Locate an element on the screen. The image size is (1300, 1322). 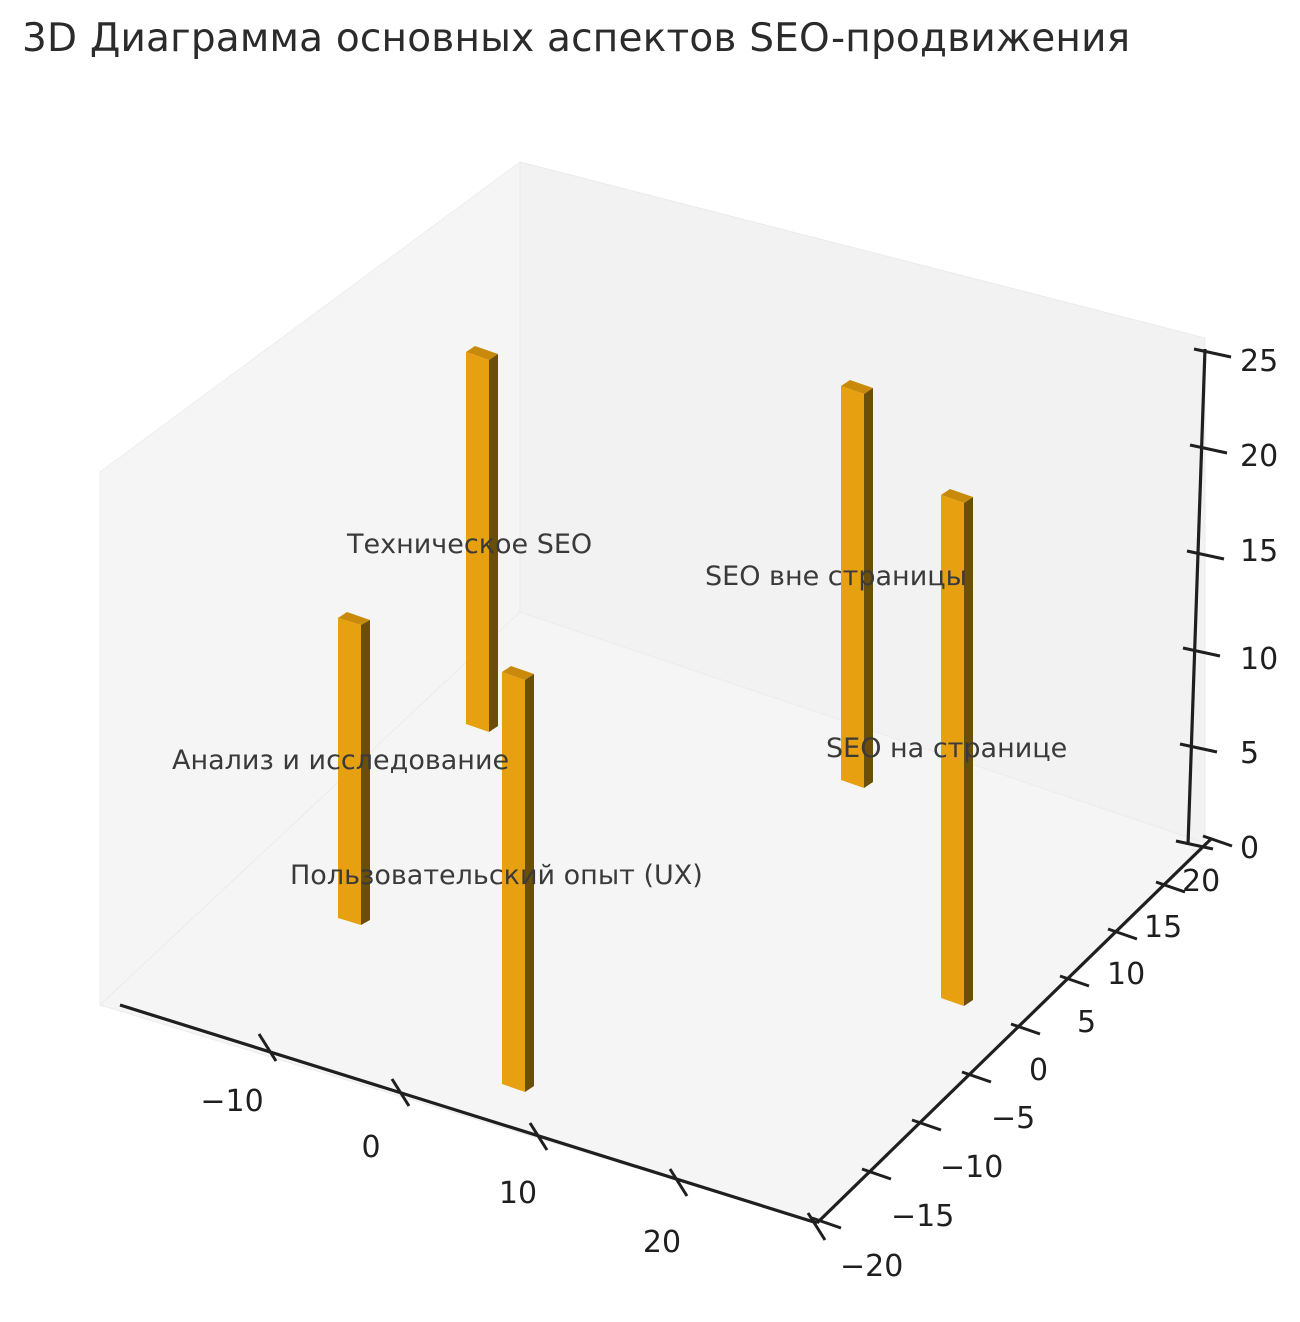
x-tick-label: −10 is located at coordinates (231, 1101).